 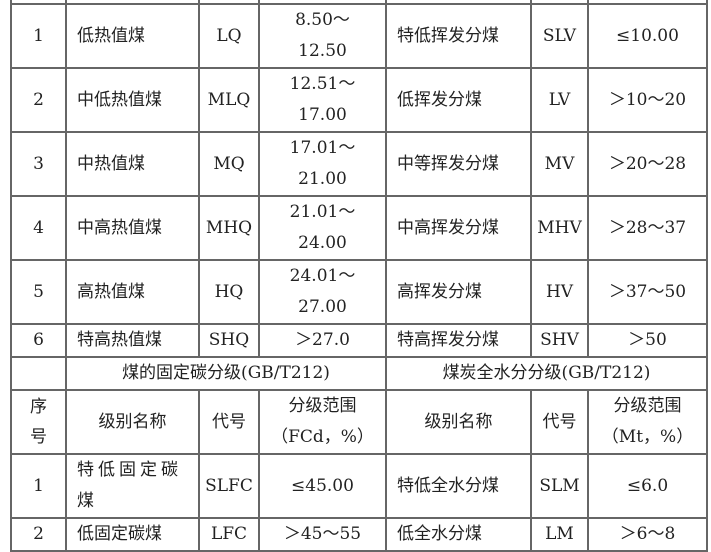 I want to click on grade-name: 特高热值煤, so click(x=132, y=340).